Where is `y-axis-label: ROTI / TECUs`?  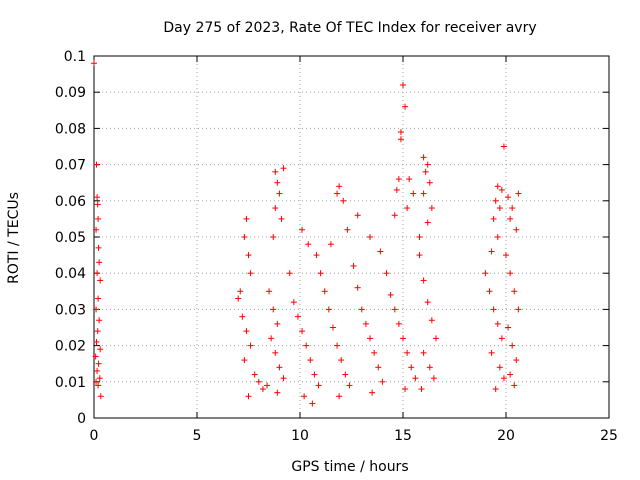
y-axis-label: ROTI / TECUs is located at coordinates (14, 238).